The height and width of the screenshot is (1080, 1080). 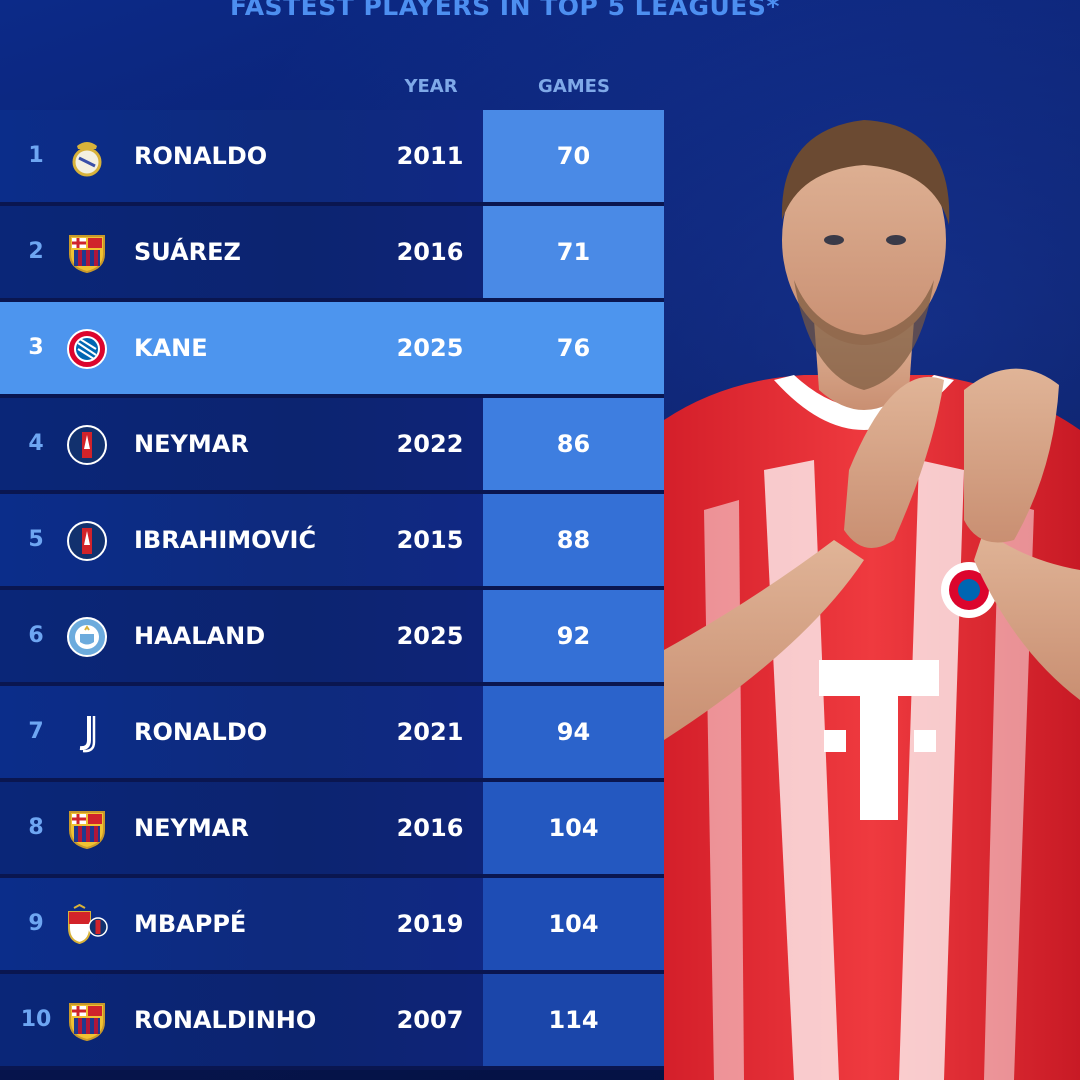 What do you see at coordinates (87, 349) in the screenshot?
I see `bayern-munich-crest-icon` at bounding box center [87, 349].